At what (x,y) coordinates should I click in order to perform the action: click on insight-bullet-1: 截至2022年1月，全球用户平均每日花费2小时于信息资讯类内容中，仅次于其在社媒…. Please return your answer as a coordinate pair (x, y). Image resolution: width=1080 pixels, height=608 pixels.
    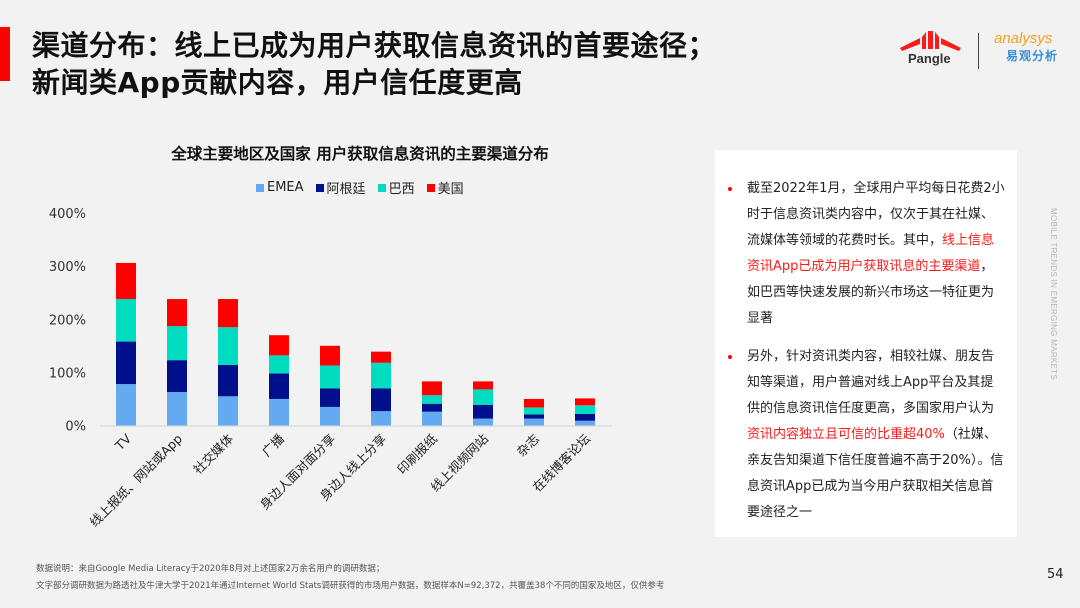
    Looking at the image, I should click on (867, 254).